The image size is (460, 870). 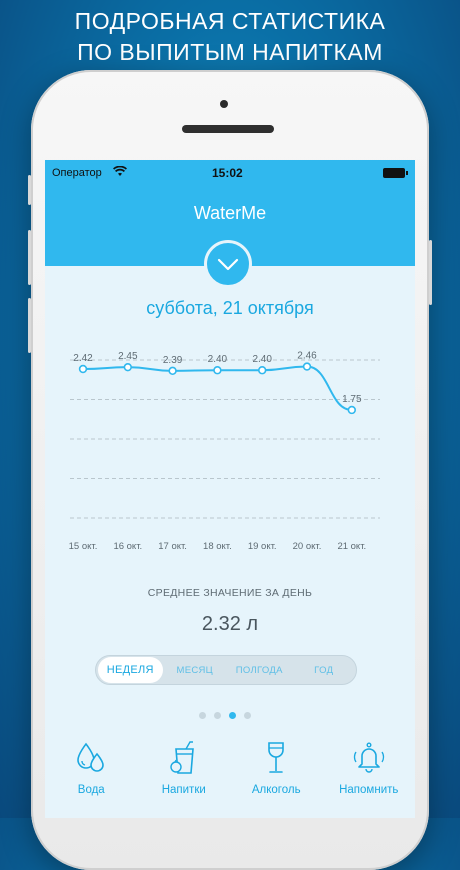 What do you see at coordinates (324, 670) in the screenshot?
I see `period-year: ГОД` at bounding box center [324, 670].